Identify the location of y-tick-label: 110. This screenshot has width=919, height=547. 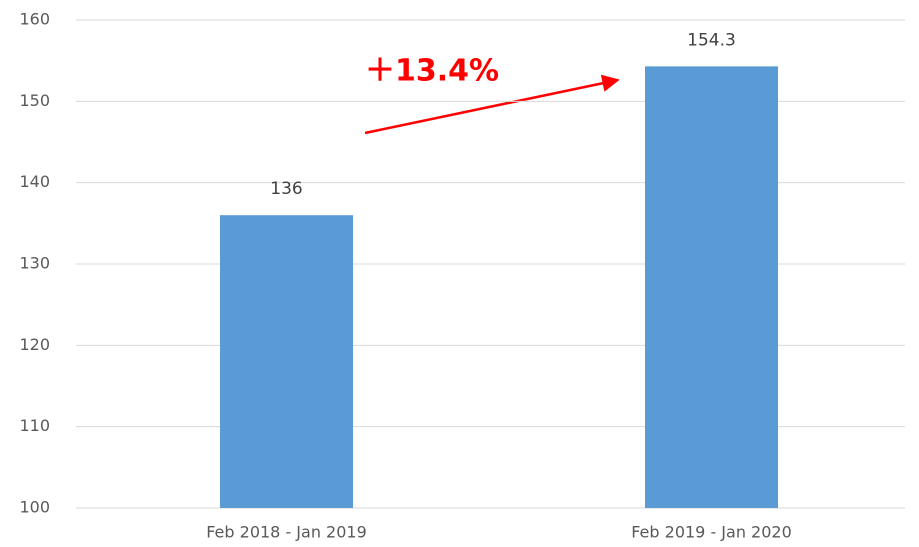
(34, 425).